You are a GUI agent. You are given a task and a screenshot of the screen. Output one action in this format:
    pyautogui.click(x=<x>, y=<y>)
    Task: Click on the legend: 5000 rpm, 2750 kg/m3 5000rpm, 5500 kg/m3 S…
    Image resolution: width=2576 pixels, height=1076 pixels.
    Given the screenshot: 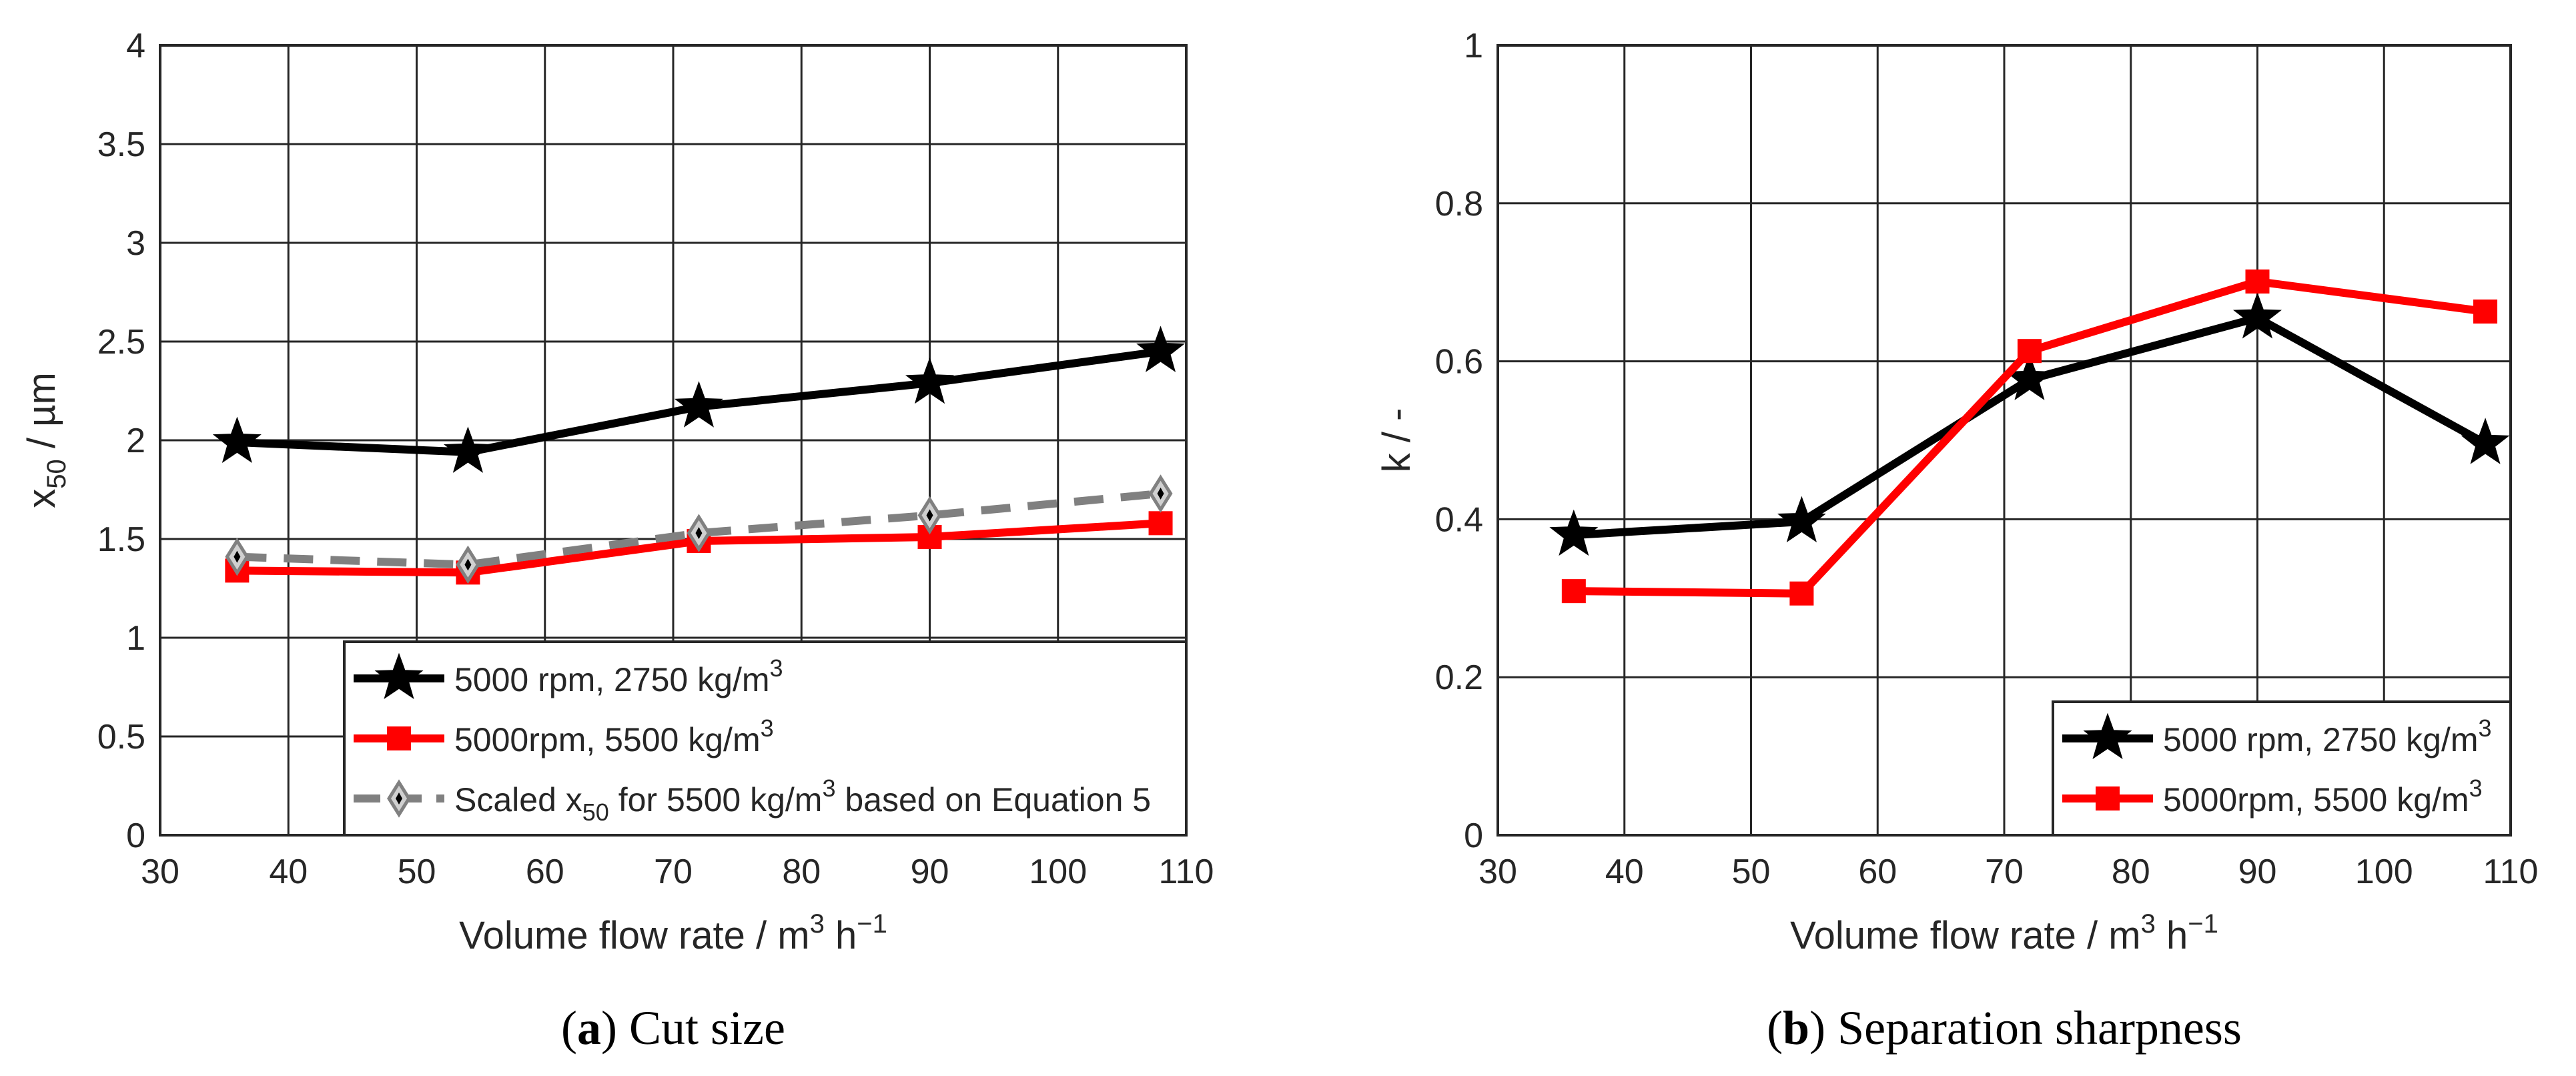 What is the action you would take?
    pyautogui.click(x=765, y=738)
    